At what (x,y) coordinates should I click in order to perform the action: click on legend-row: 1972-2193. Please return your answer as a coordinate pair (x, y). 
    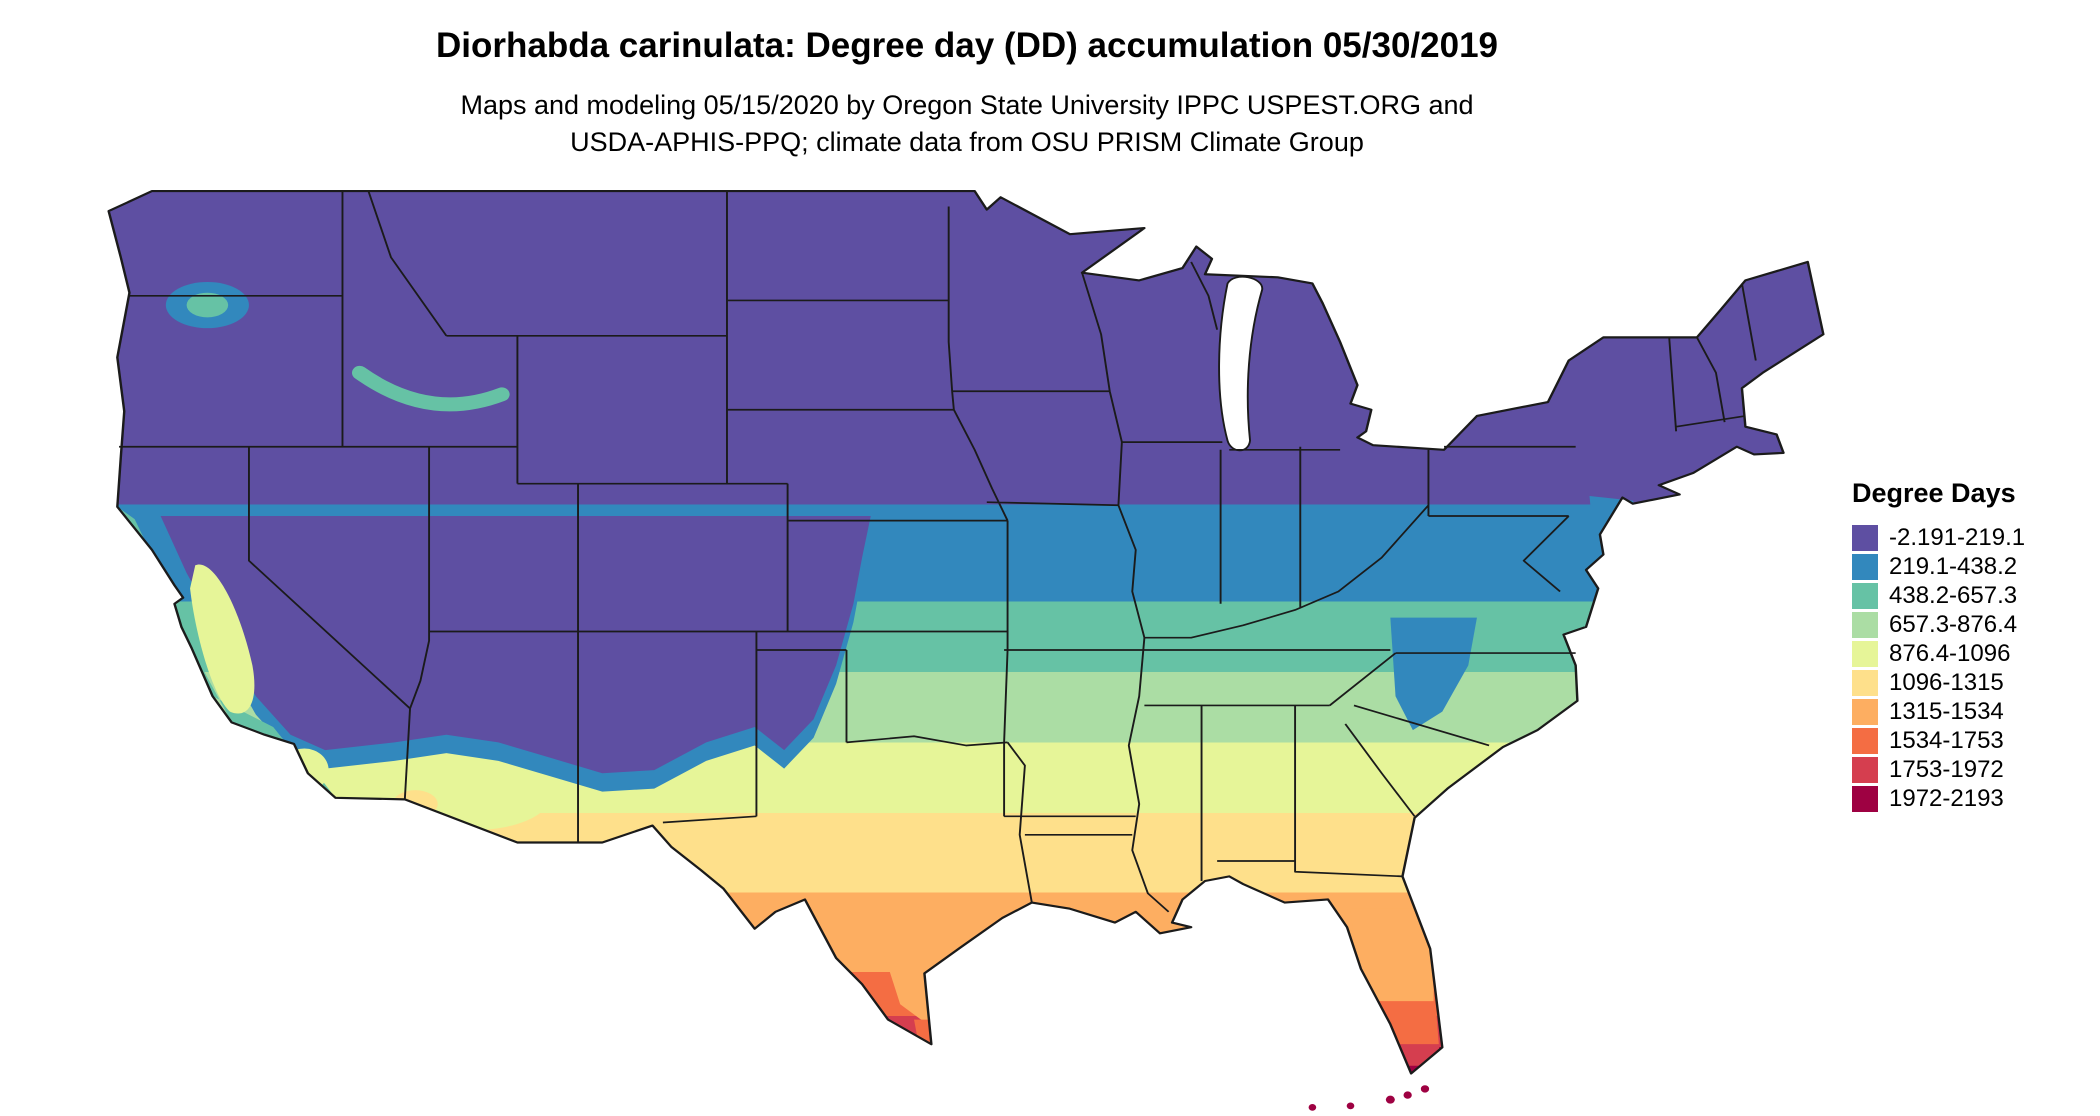
    Looking at the image, I should click on (1938, 798).